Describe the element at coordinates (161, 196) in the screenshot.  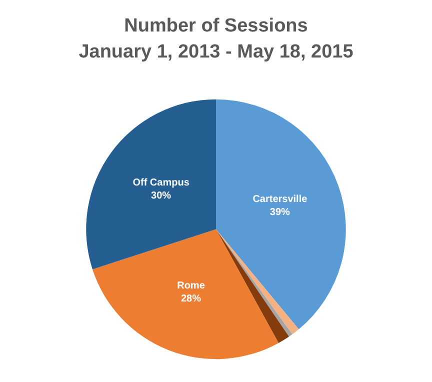
I see `data-label: 30%` at that location.